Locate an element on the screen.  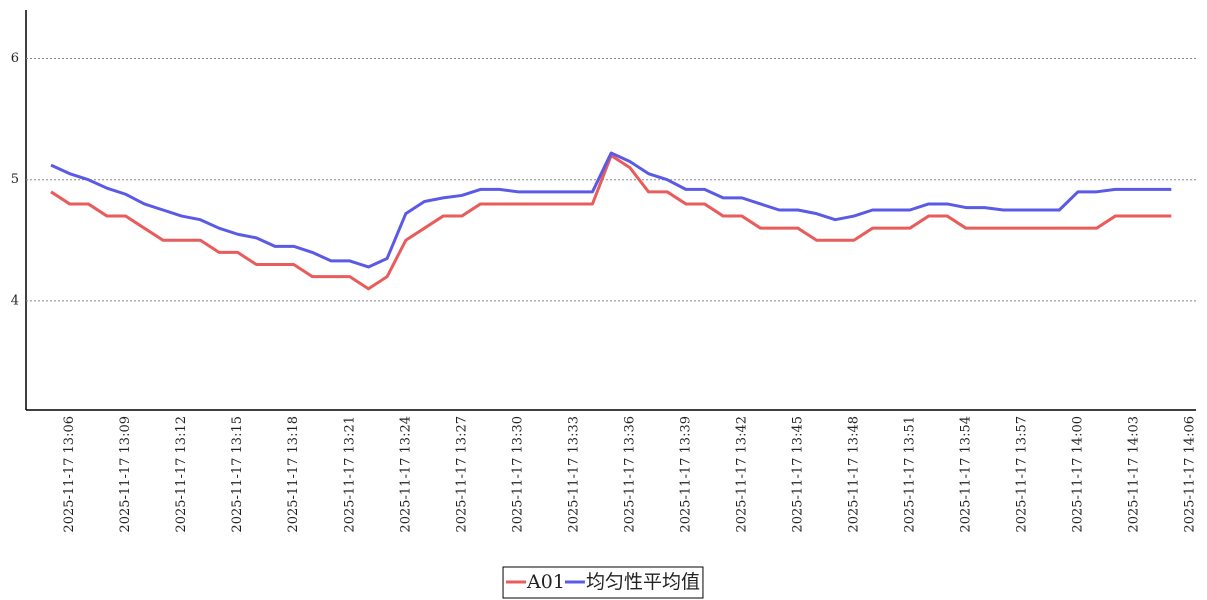
x-tick-label: 2025-11-17 13:39 is located at coordinates (685, 474).